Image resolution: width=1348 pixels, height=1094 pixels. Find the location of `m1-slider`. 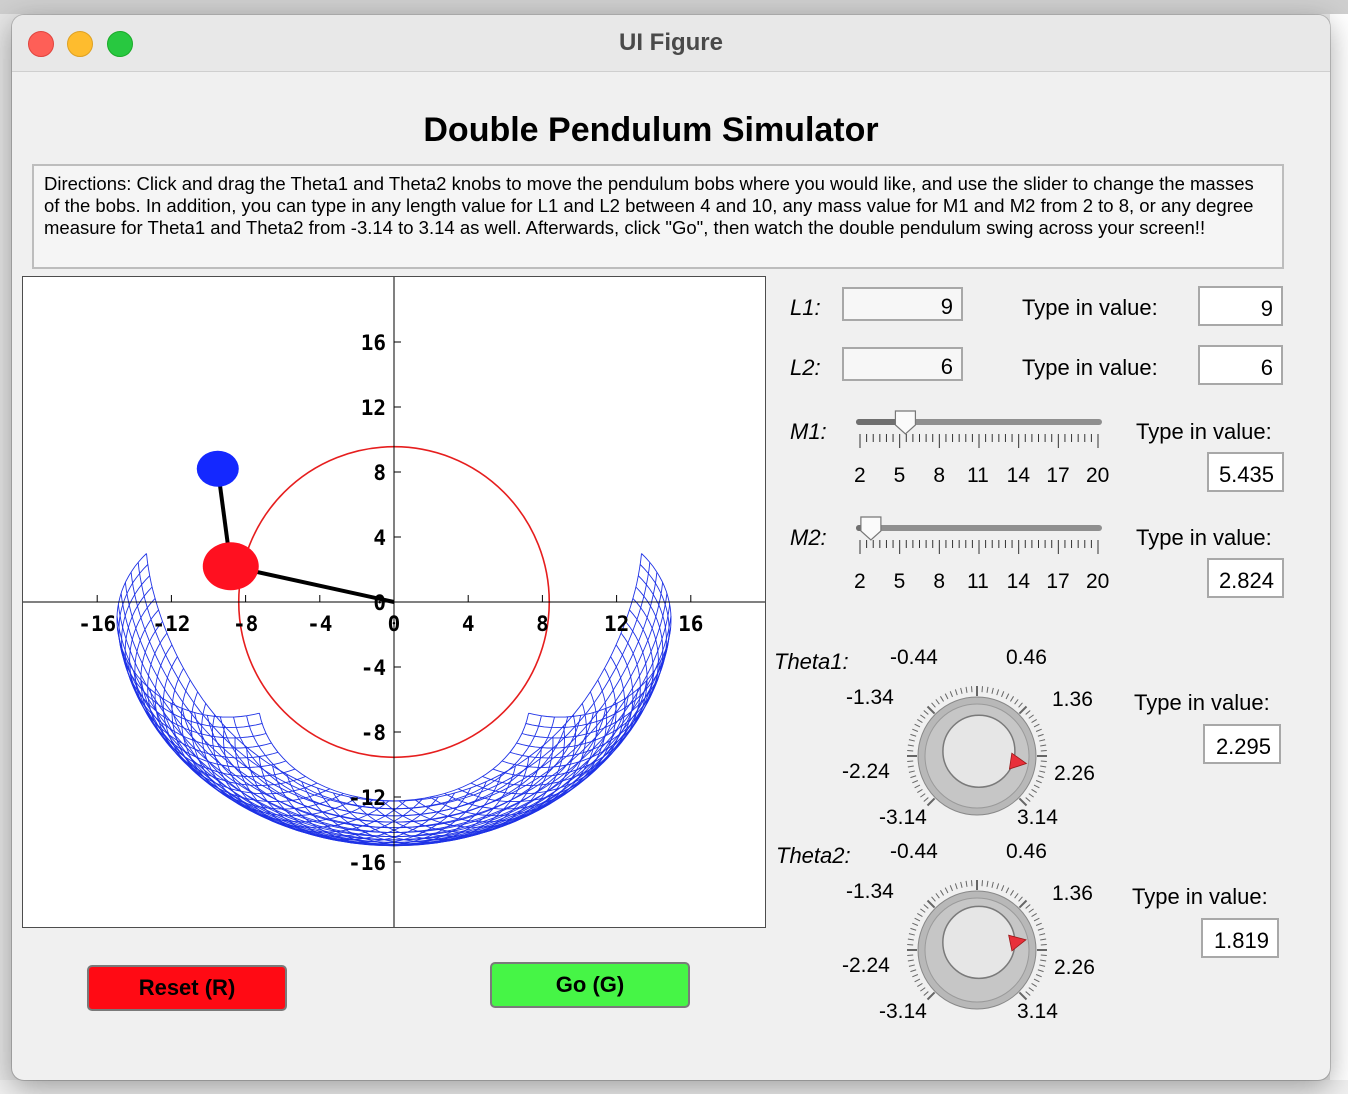

m1-slider is located at coordinates (976, 435).